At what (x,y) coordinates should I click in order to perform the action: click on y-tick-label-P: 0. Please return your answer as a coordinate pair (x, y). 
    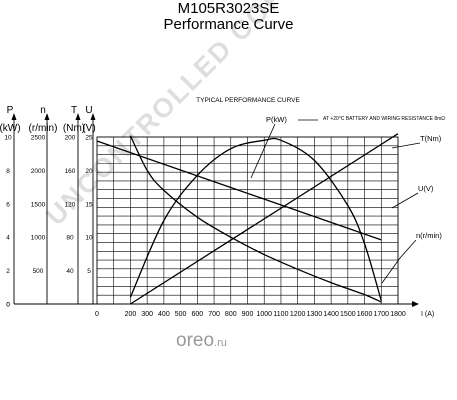
    Looking at the image, I should click on (8, 305).